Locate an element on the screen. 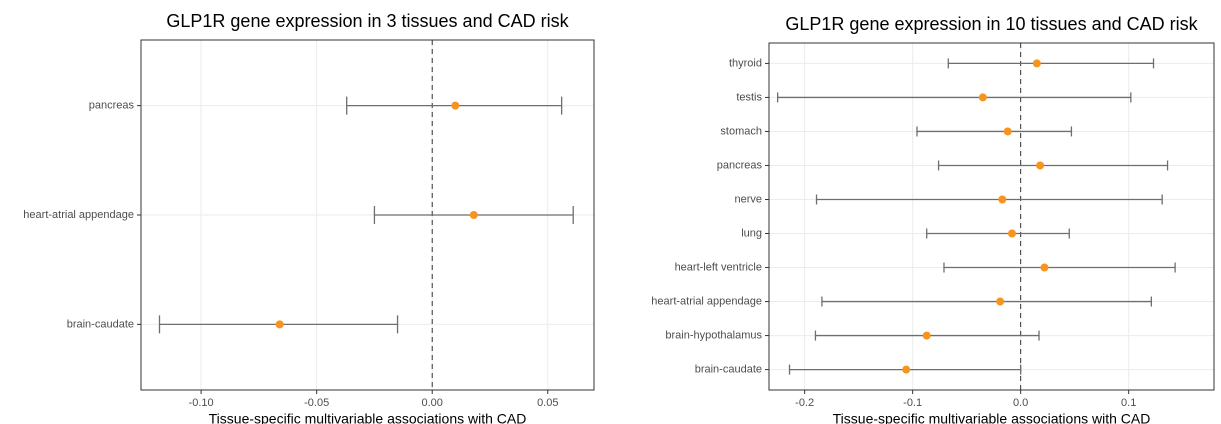 The image size is (1221, 424). x-tick-label: -0.10 is located at coordinates (201, 403).